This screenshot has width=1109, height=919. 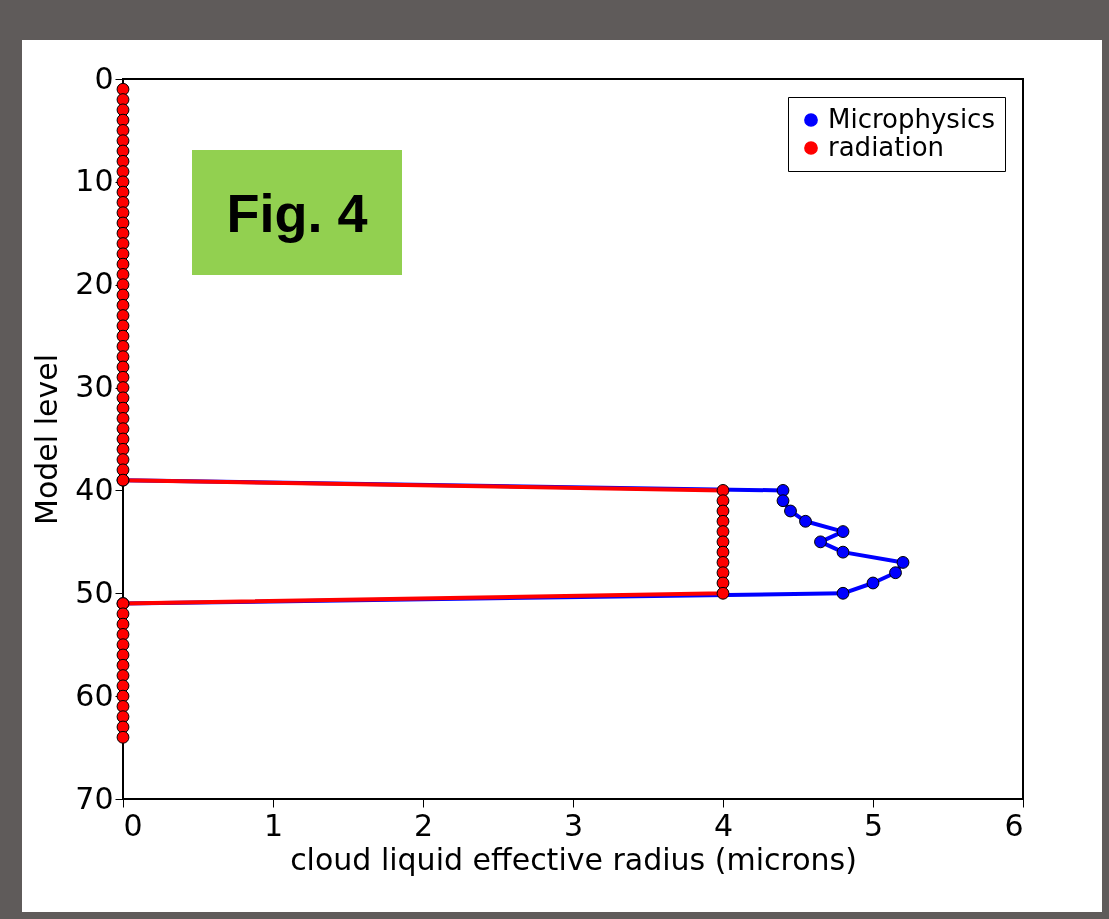 I want to click on x-tick-label: 5, so click(x=873, y=825).